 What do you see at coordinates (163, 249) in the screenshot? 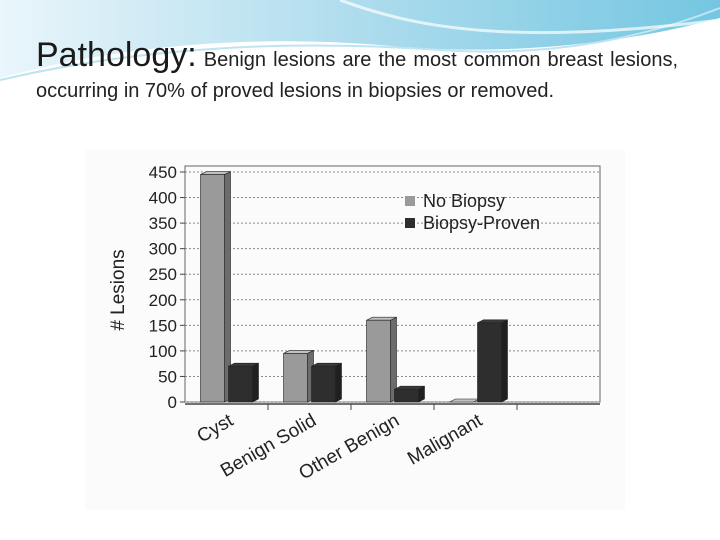
I see `y-tick-label: 300` at bounding box center [163, 249].